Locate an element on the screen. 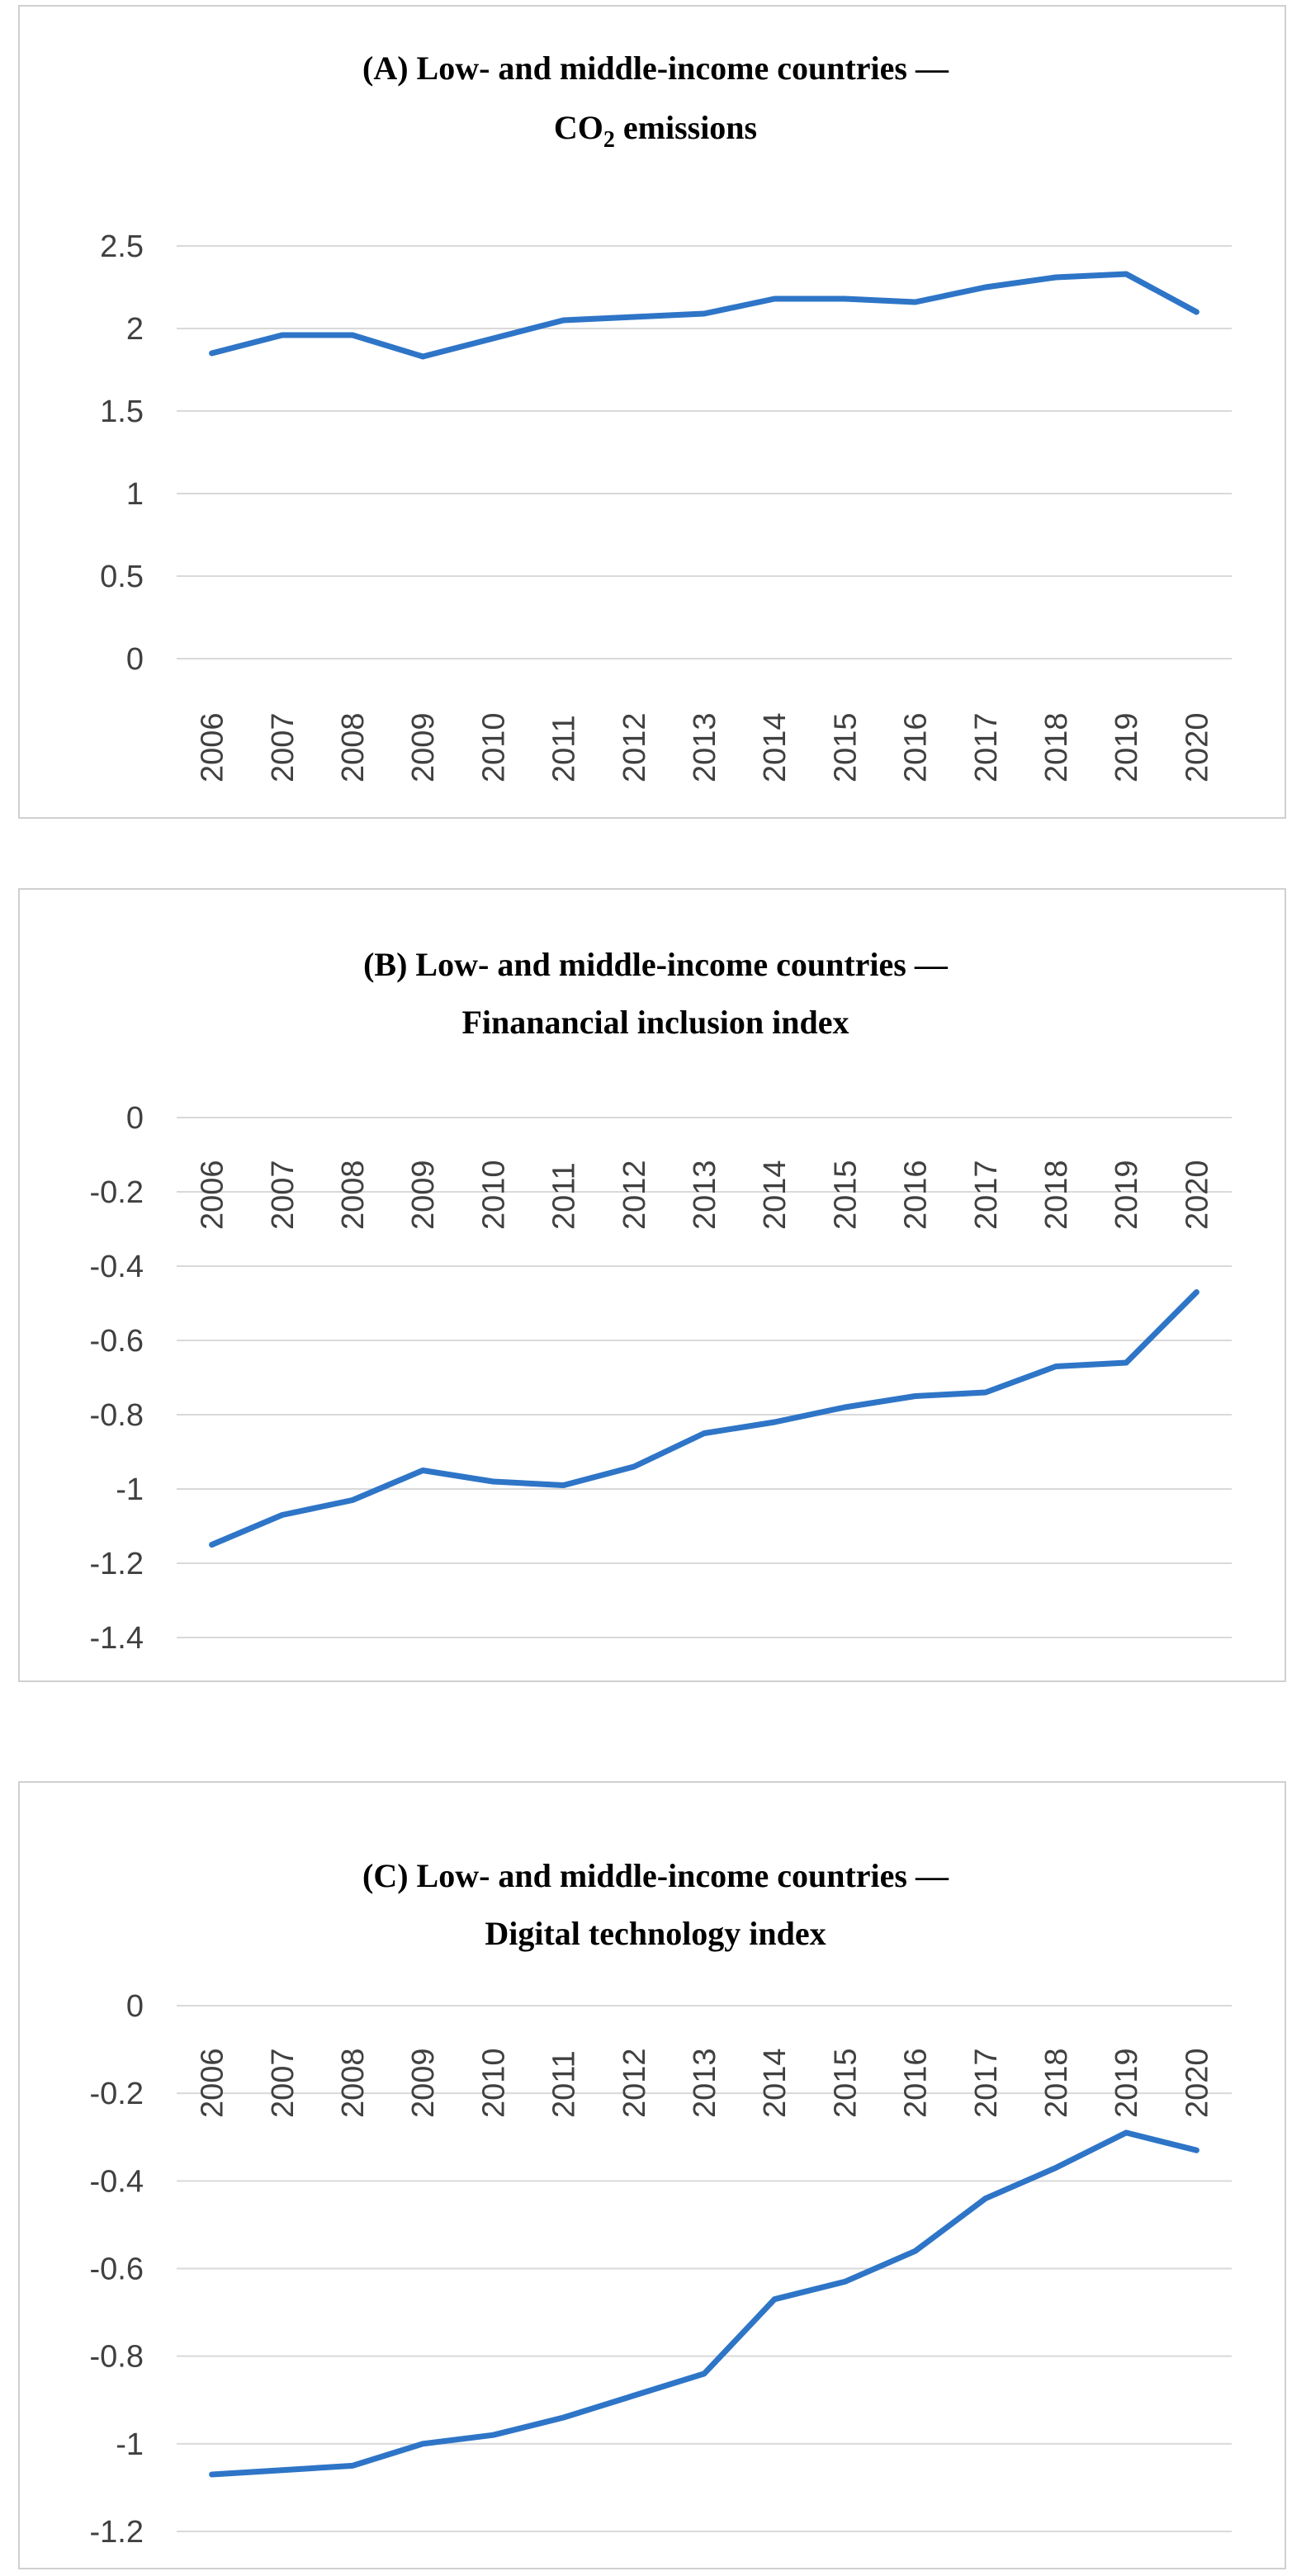 The height and width of the screenshot is (2576, 1306). y-tick-label: 0.5 is located at coordinates (122, 577).